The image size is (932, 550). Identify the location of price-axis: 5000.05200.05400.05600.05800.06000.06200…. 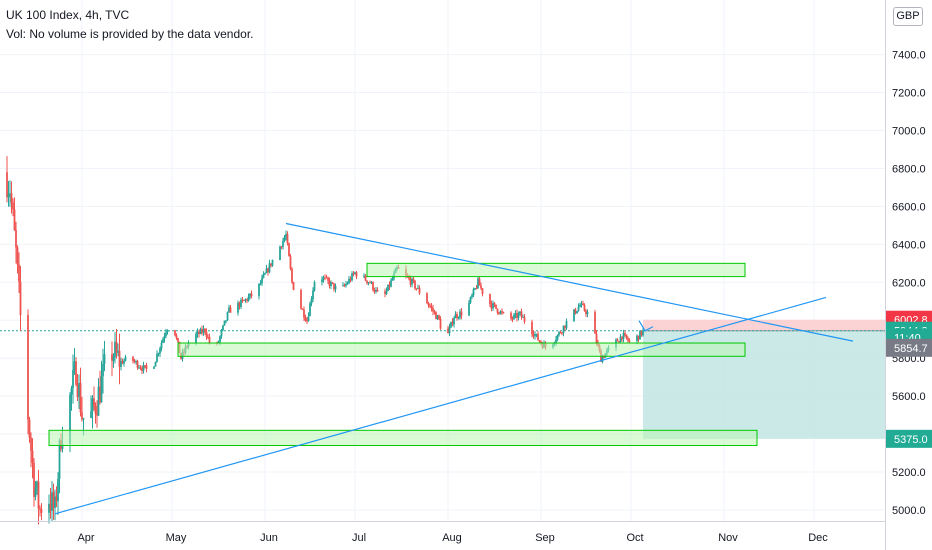
(906, 275).